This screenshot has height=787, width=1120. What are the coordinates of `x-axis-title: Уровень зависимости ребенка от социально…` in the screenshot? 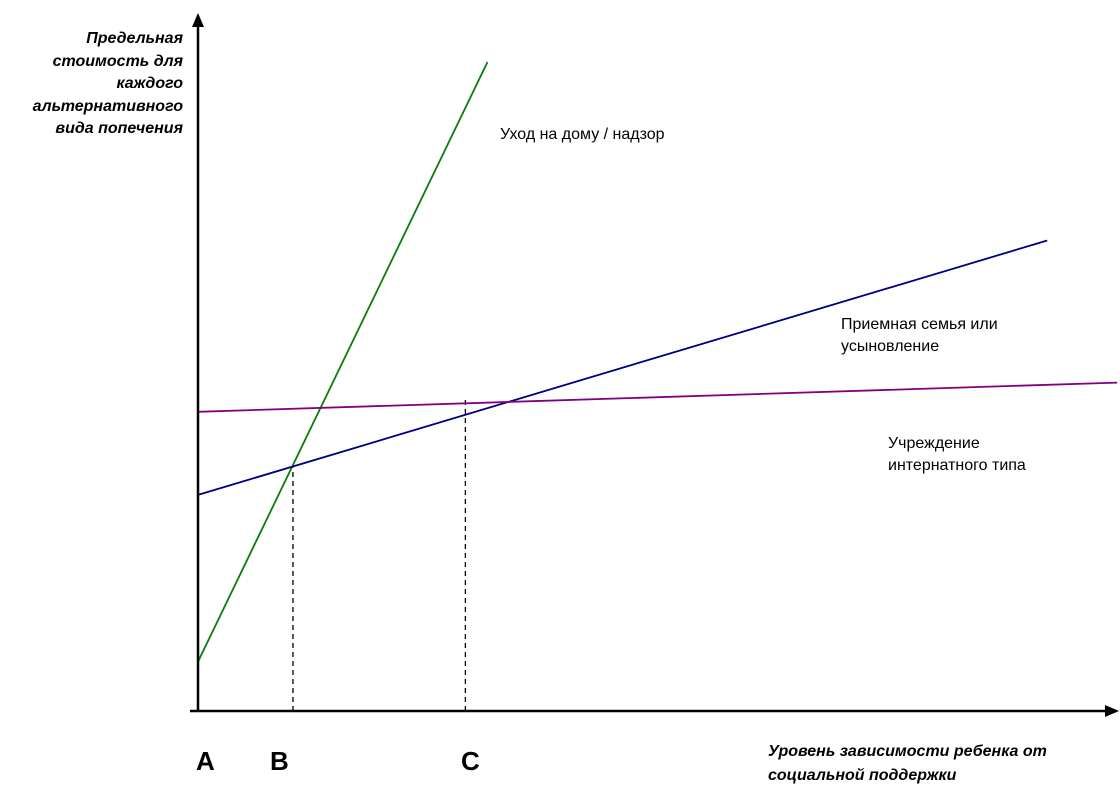 It's located at (907, 763).